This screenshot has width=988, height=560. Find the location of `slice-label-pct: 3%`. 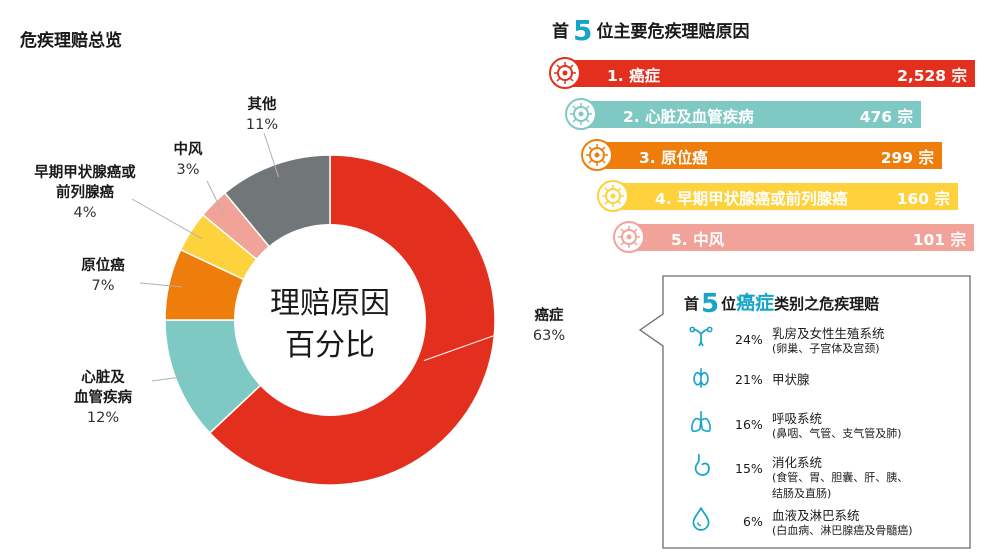

slice-label-pct: 3% is located at coordinates (188, 170).